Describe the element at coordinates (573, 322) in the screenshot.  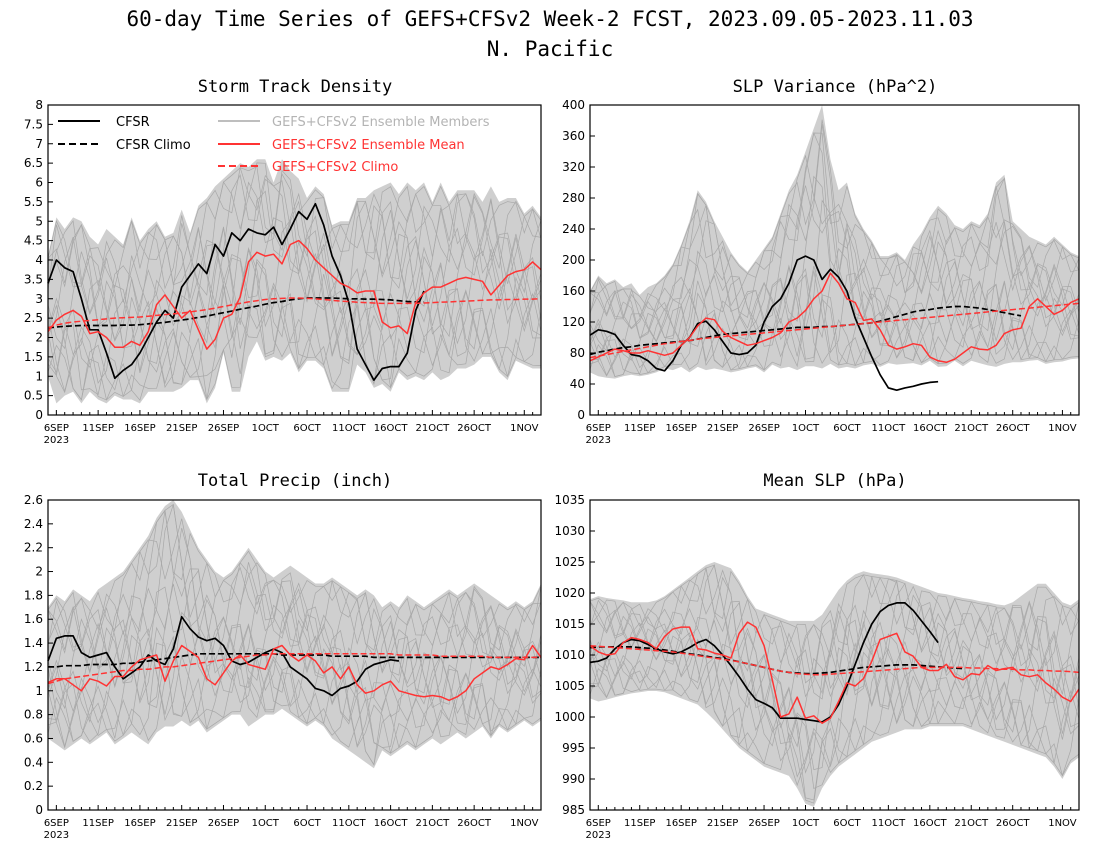
I see `slp-variance-y-tick-label: 120` at that location.